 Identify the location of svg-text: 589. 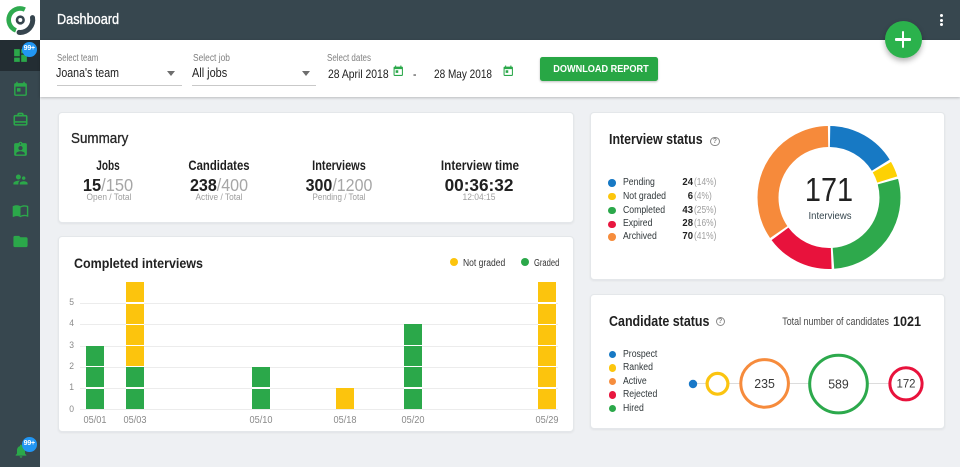
(838, 384).